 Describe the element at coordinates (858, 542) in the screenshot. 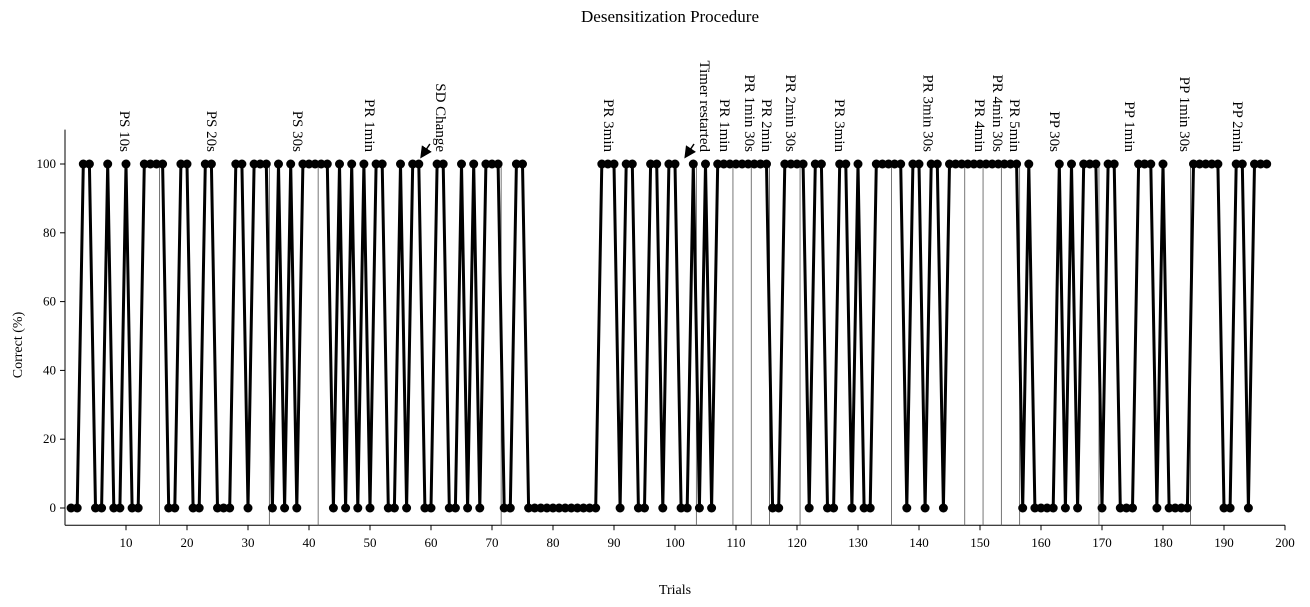

I see `x-tick-label: 130` at that location.